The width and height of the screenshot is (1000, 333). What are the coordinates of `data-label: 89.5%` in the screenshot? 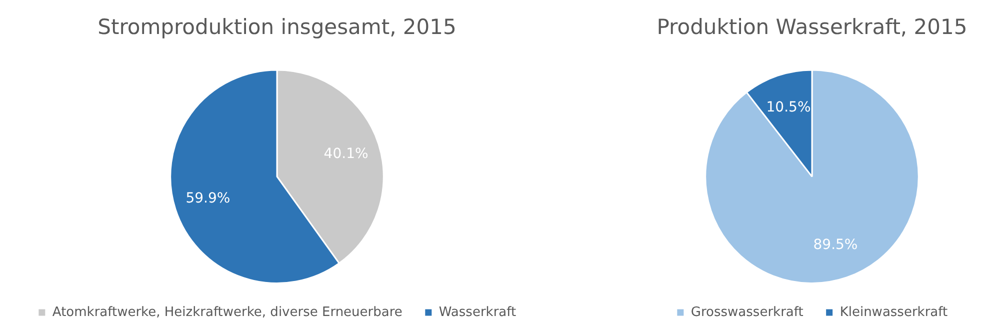 It's located at (835, 244).